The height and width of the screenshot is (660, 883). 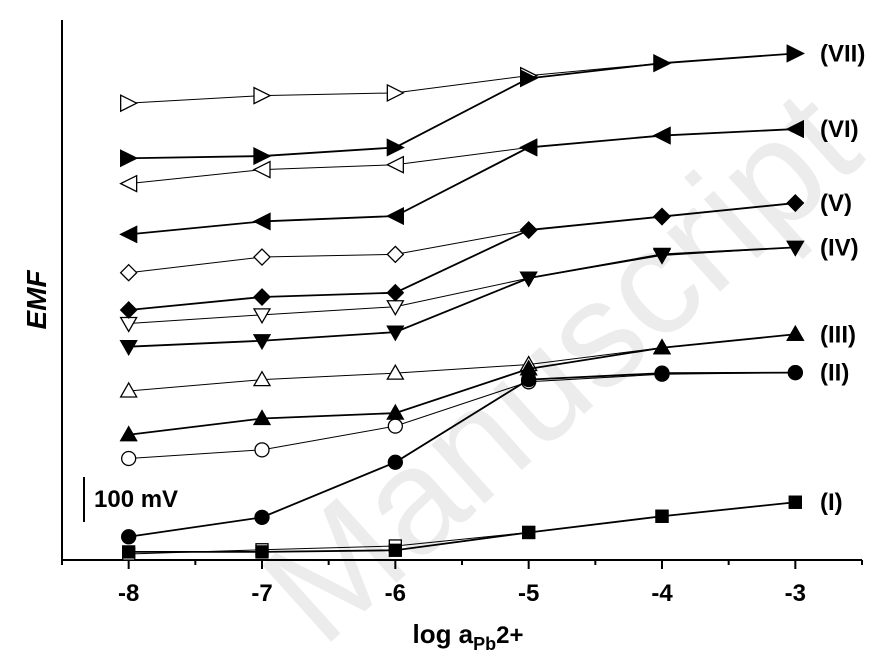 I want to click on x-tick-label: -7, so click(x=261, y=593).